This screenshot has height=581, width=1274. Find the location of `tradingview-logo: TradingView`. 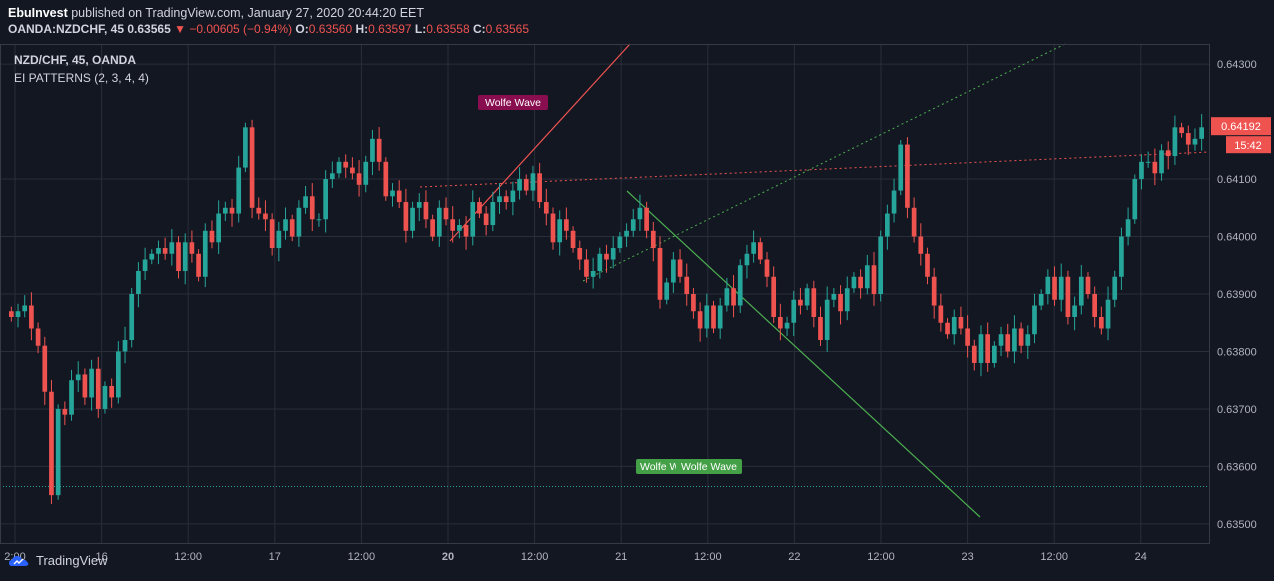

tradingview-logo: TradingView is located at coordinates (58, 560).